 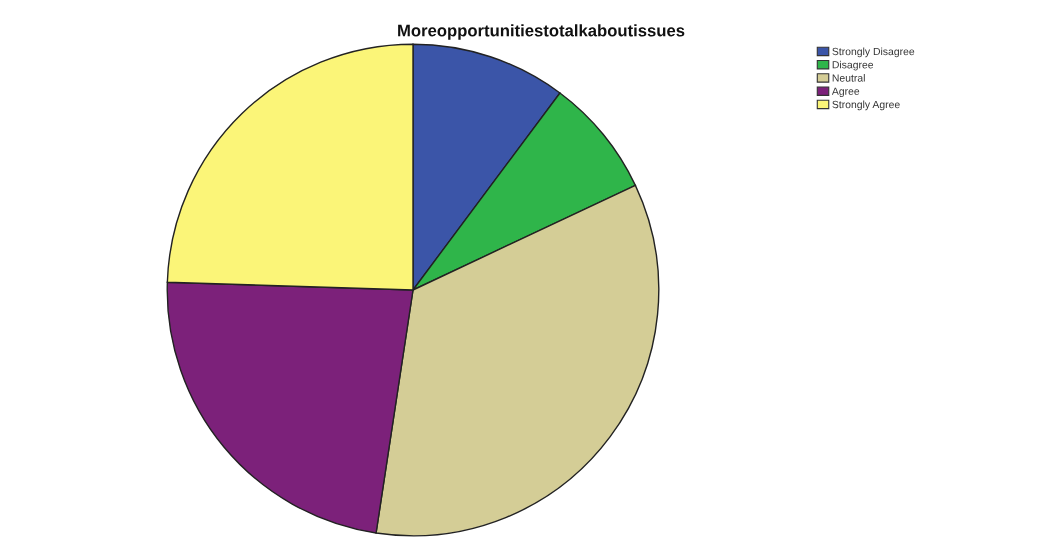 I want to click on legend-label: Strongly Disagree, so click(x=873, y=52).